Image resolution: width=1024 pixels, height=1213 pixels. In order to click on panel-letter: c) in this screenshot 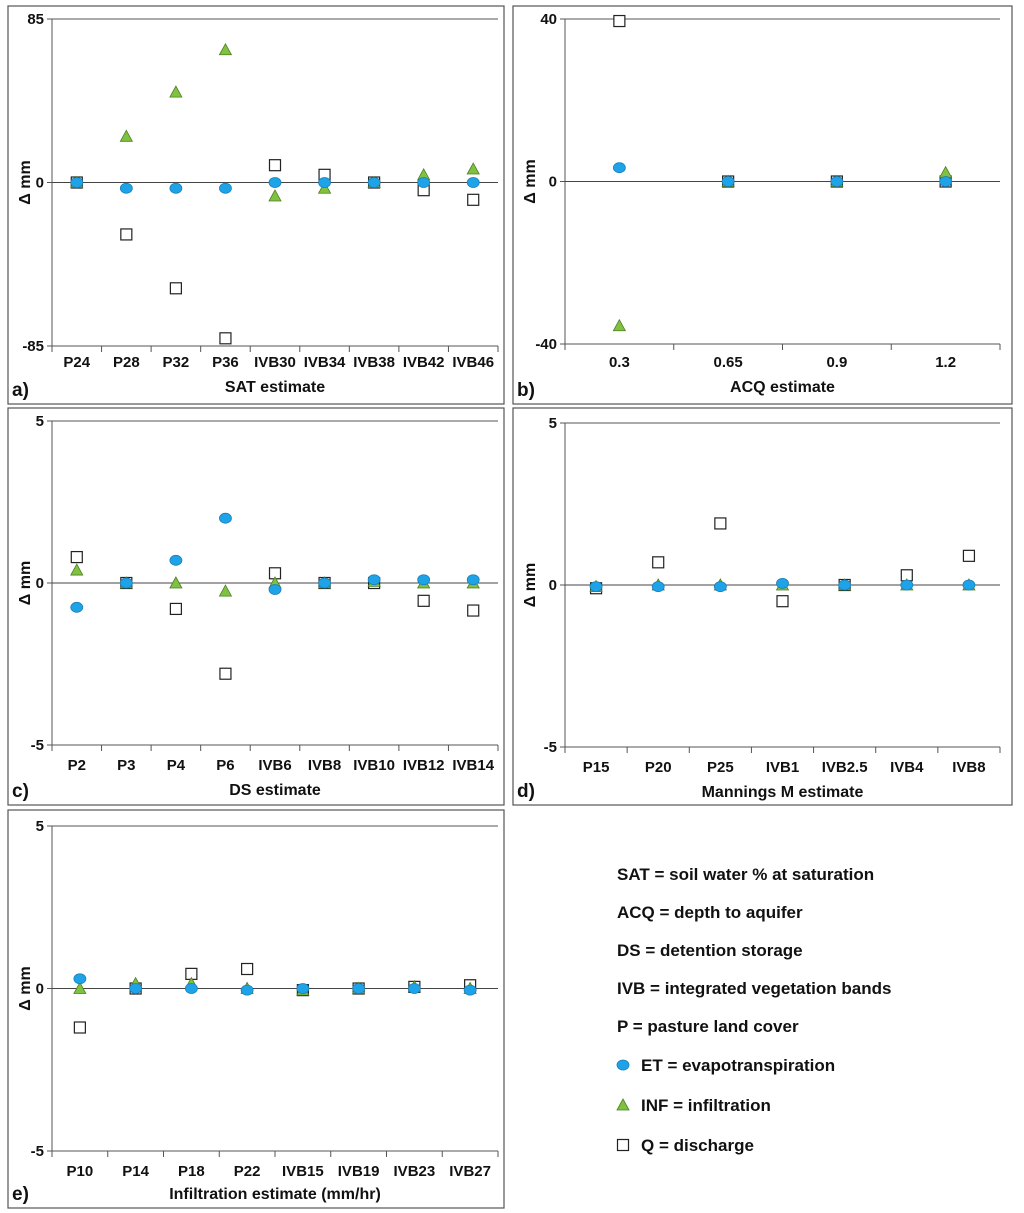, I will do `click(20, 791)`.